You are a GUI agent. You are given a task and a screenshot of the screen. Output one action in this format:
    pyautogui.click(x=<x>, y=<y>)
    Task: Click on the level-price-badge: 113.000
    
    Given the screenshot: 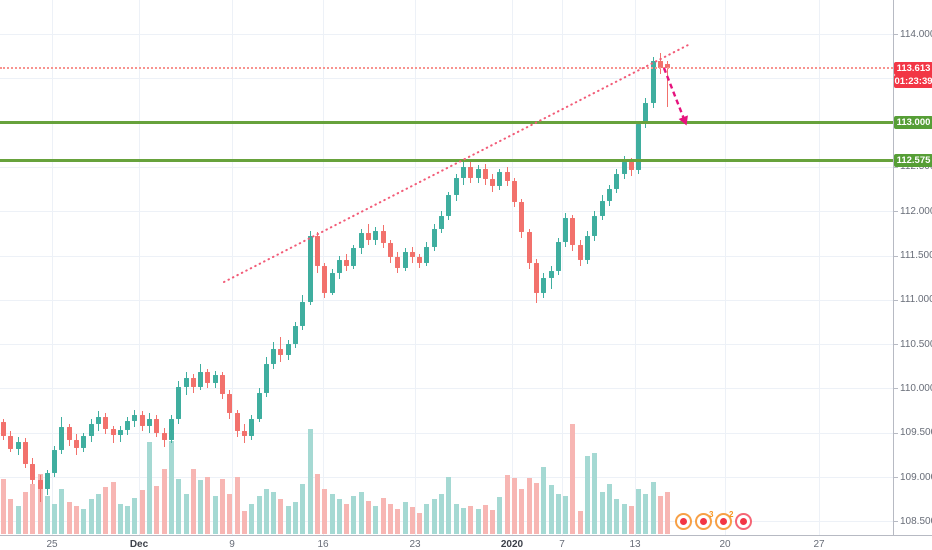 What is the action you would take?
    pyautogui.click(x=913, y=123)
    